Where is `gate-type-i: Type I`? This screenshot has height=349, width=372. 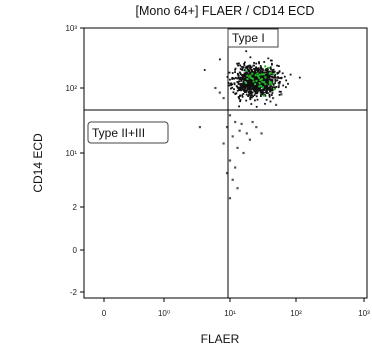 gate-type-i: Type I is located at coordinates (253, 38).